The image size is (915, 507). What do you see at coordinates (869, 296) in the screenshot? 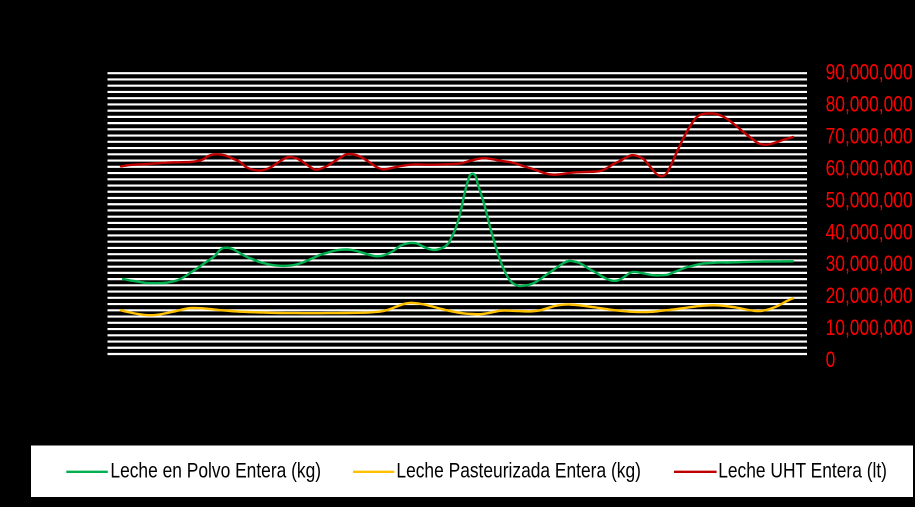
I see `svg-text: 20,000,000` at bounding box center [869, 296].